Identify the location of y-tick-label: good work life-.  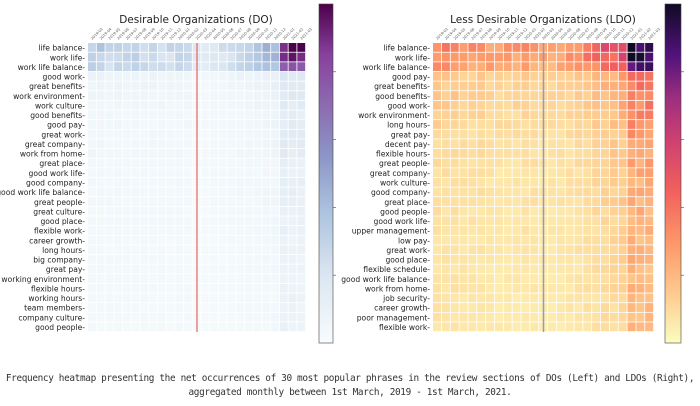
(57, 173).